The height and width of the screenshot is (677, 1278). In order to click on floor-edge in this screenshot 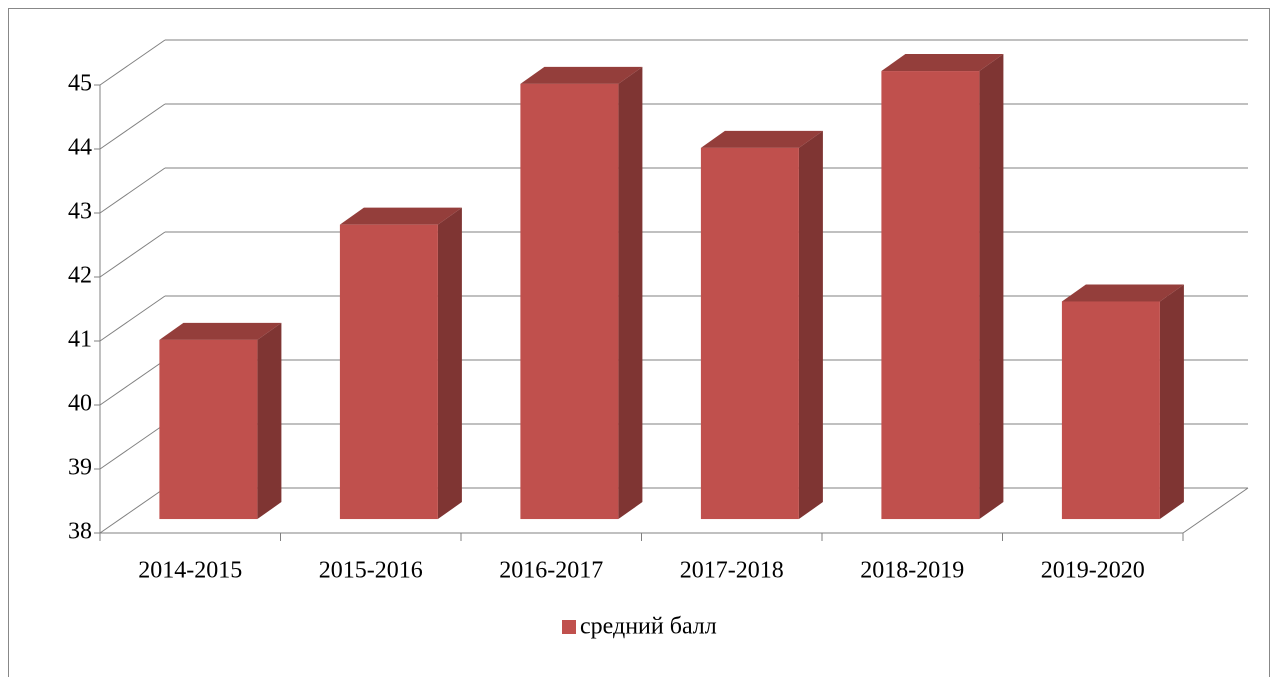, I will do `click(1215, 510)`.